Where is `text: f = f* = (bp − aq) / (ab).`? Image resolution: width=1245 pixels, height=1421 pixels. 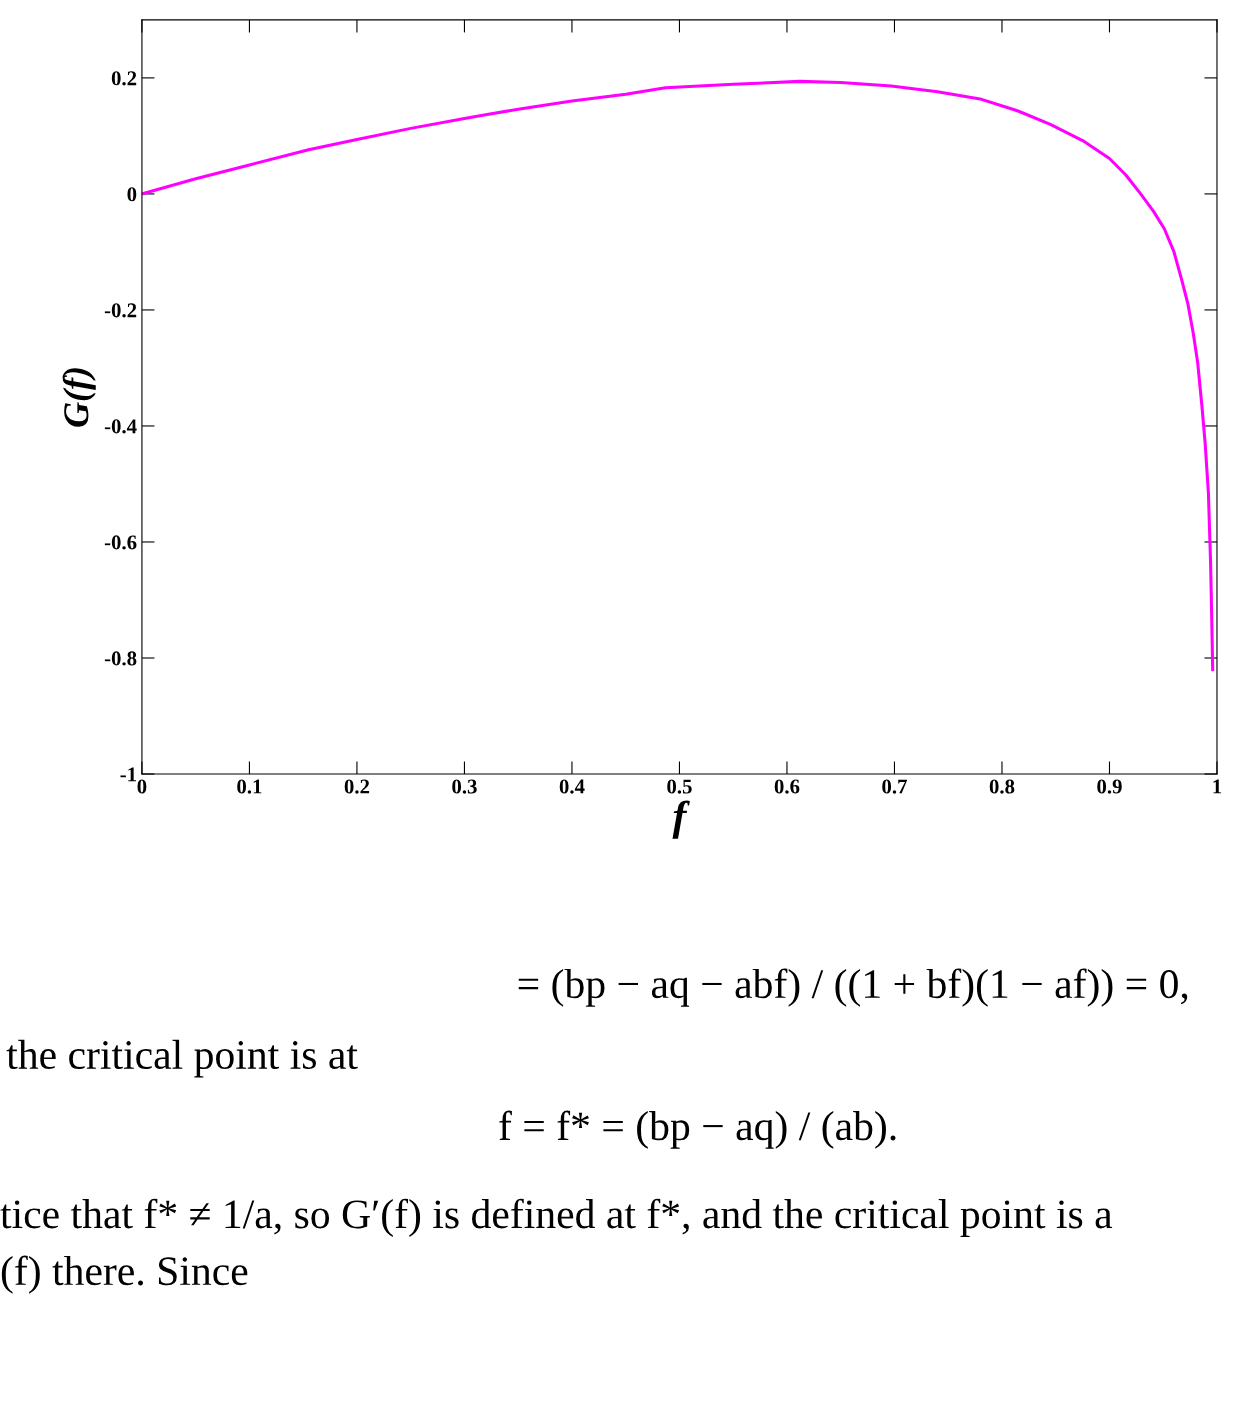 text: f = f* = (bp − aq) / (ab). is located at coordinates (697, 1129).